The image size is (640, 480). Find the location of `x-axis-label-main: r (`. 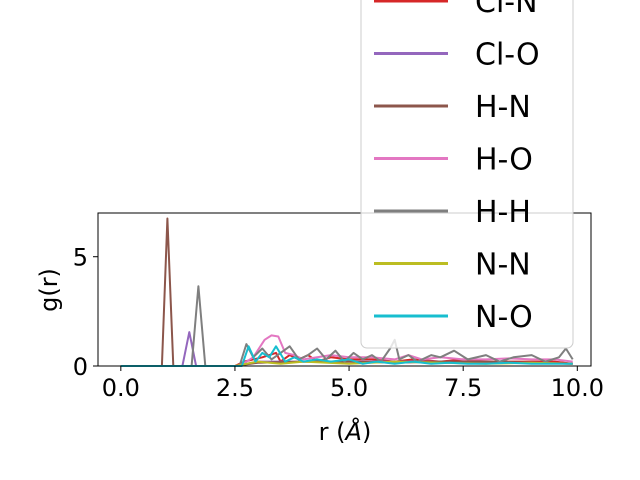

x-axis-label-main: r ( is located at coordinates (332, 432).